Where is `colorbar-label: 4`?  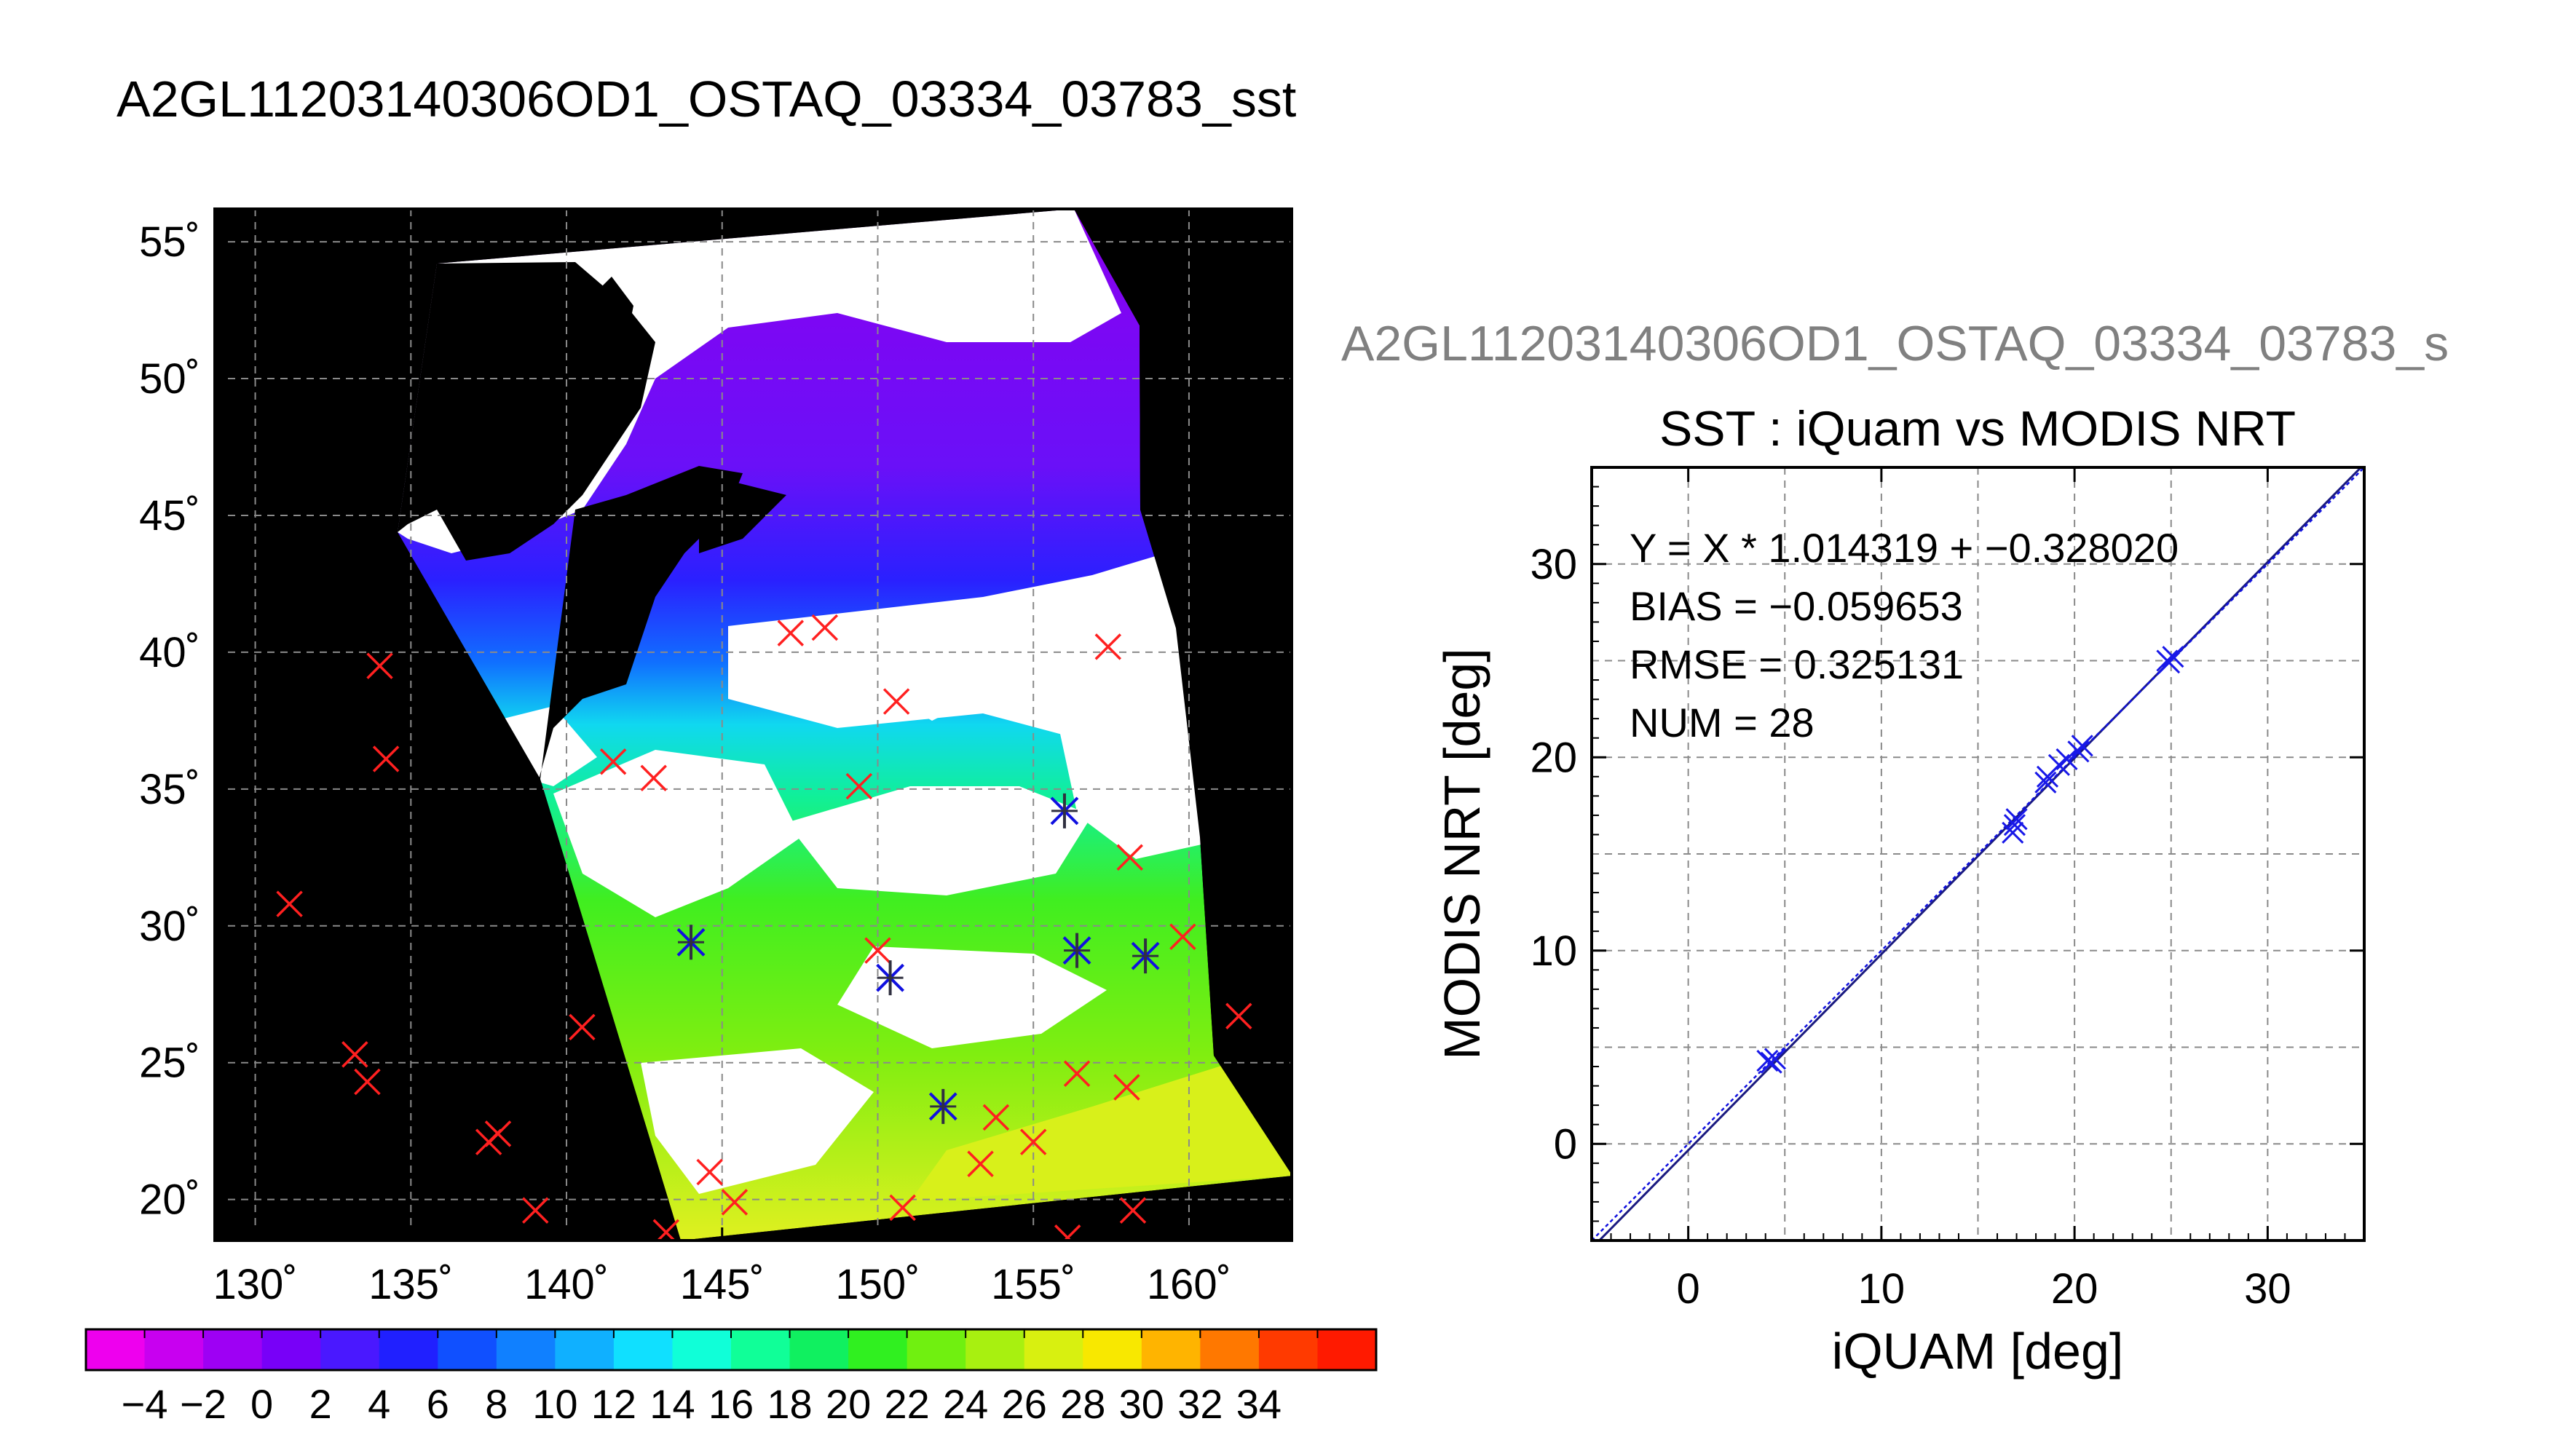
colorbar-label: 4 is located at coordinates (379, 1404).